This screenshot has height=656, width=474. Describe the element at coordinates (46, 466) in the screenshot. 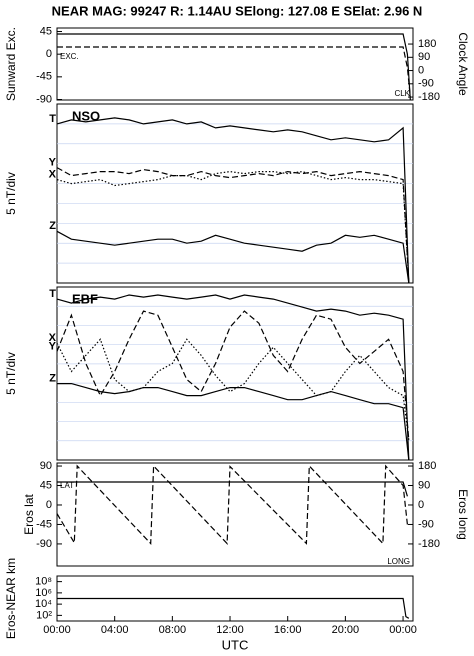

I see `y-tick-label: 90` at that location.